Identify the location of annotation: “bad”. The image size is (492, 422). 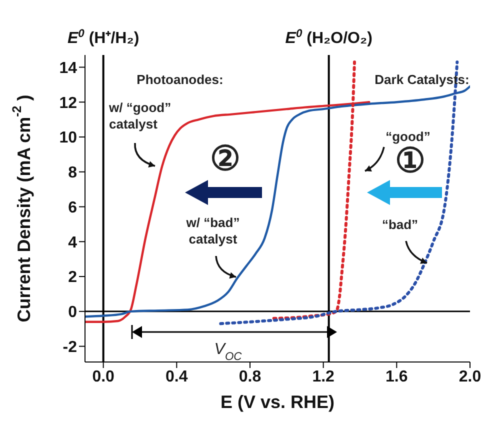
(400, 224).